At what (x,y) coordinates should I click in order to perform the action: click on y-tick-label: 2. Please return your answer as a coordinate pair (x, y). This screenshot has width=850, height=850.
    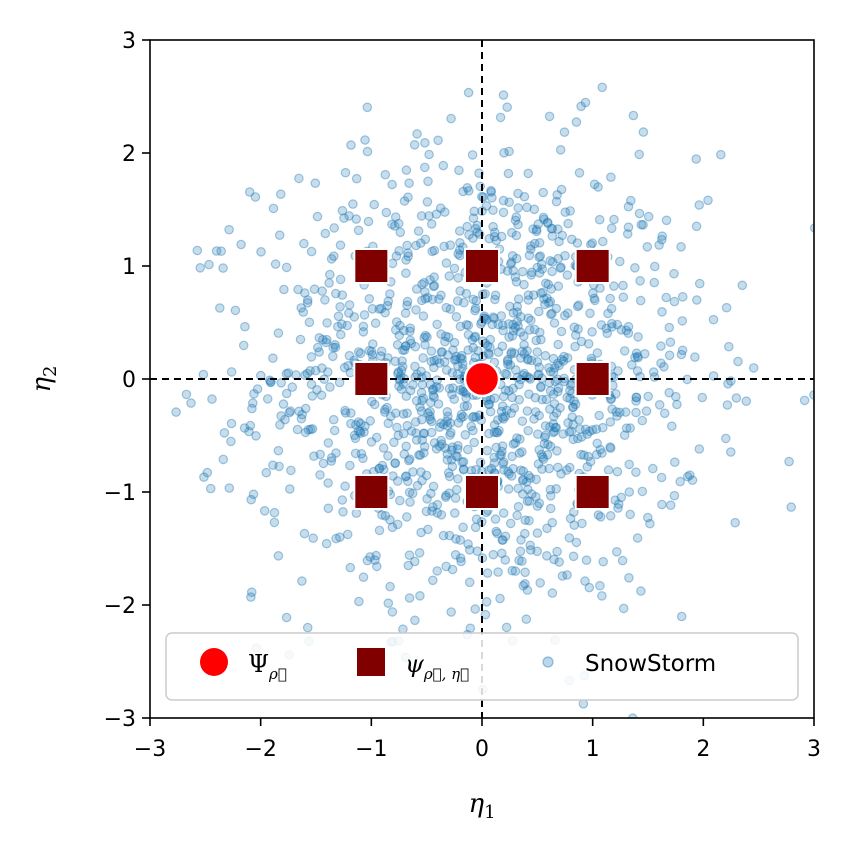
    Looking at the image, I should click on (129, 154).